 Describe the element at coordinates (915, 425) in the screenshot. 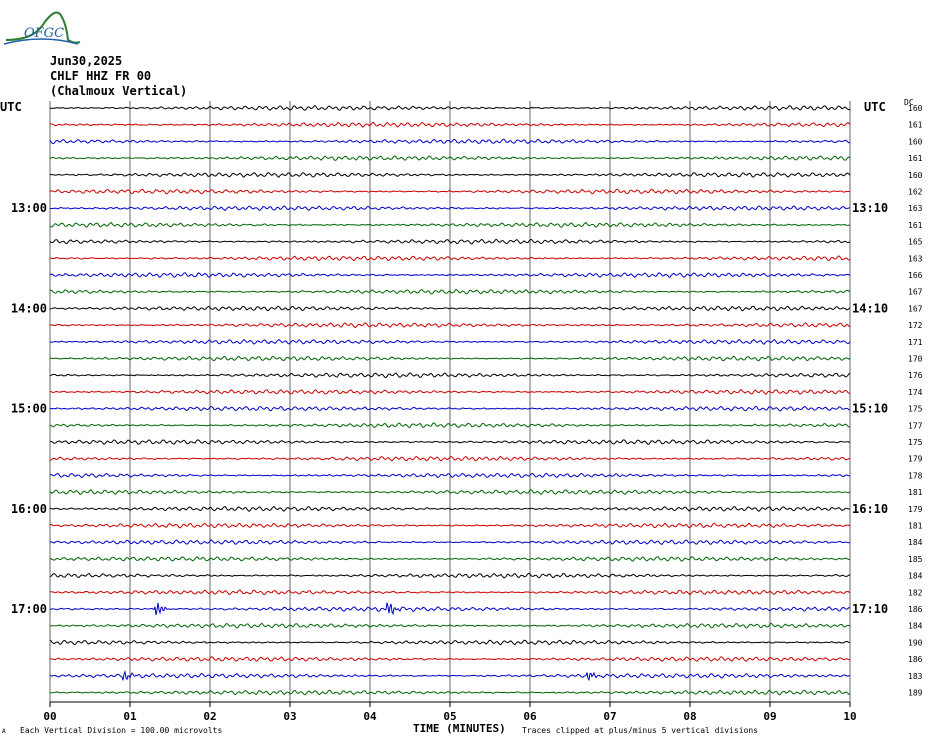

I see `dc-offset-20: 177` at that location.